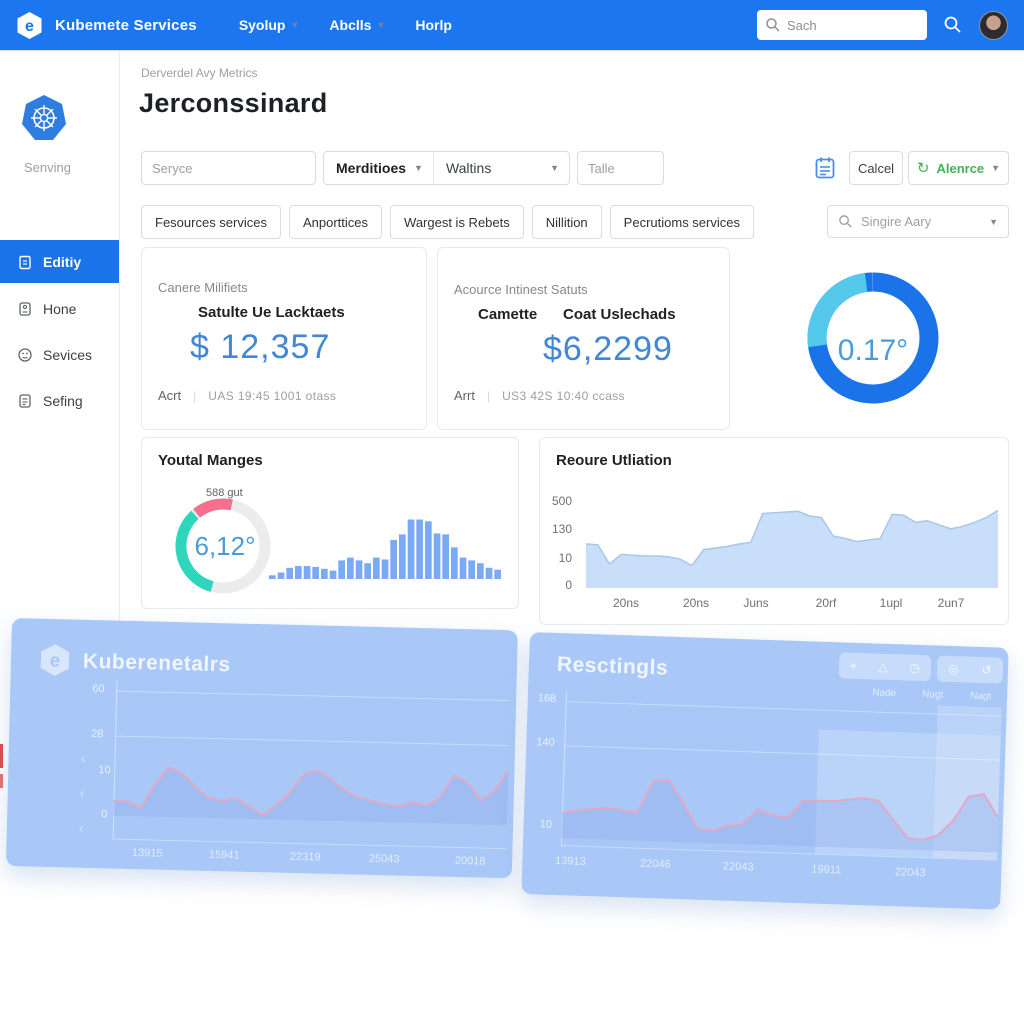 This screenshot has height=1024, width=1024. I want to click on y-tick: 28, so click(97, 734).